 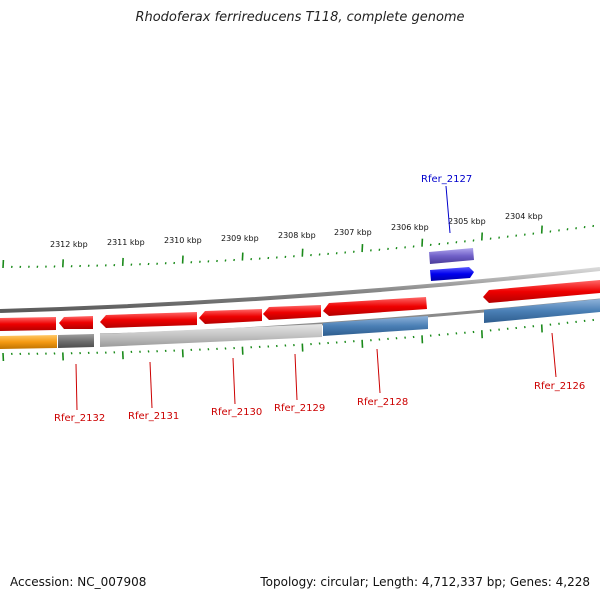 I want to click on scale-label-2304: 2304 kbp, so click(x=524, y=216).